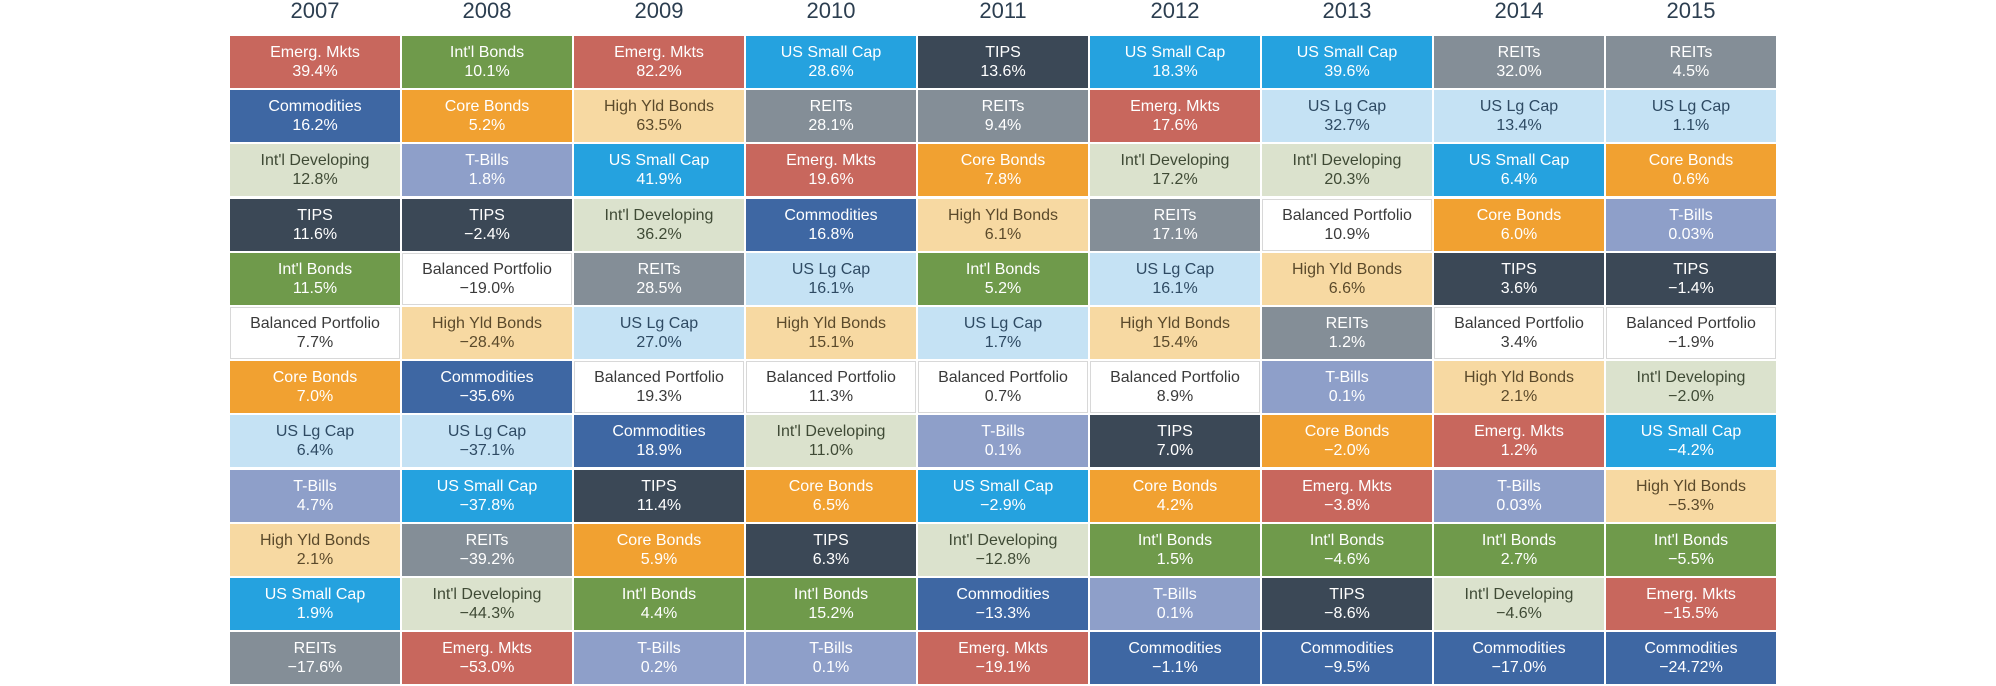 The height and width of the screenshot is (686, 1996). What do you see at coordinates (831, 613) in the screenshot?
I see `return-value-label: 15.2%` at bounding box center [831, 613].